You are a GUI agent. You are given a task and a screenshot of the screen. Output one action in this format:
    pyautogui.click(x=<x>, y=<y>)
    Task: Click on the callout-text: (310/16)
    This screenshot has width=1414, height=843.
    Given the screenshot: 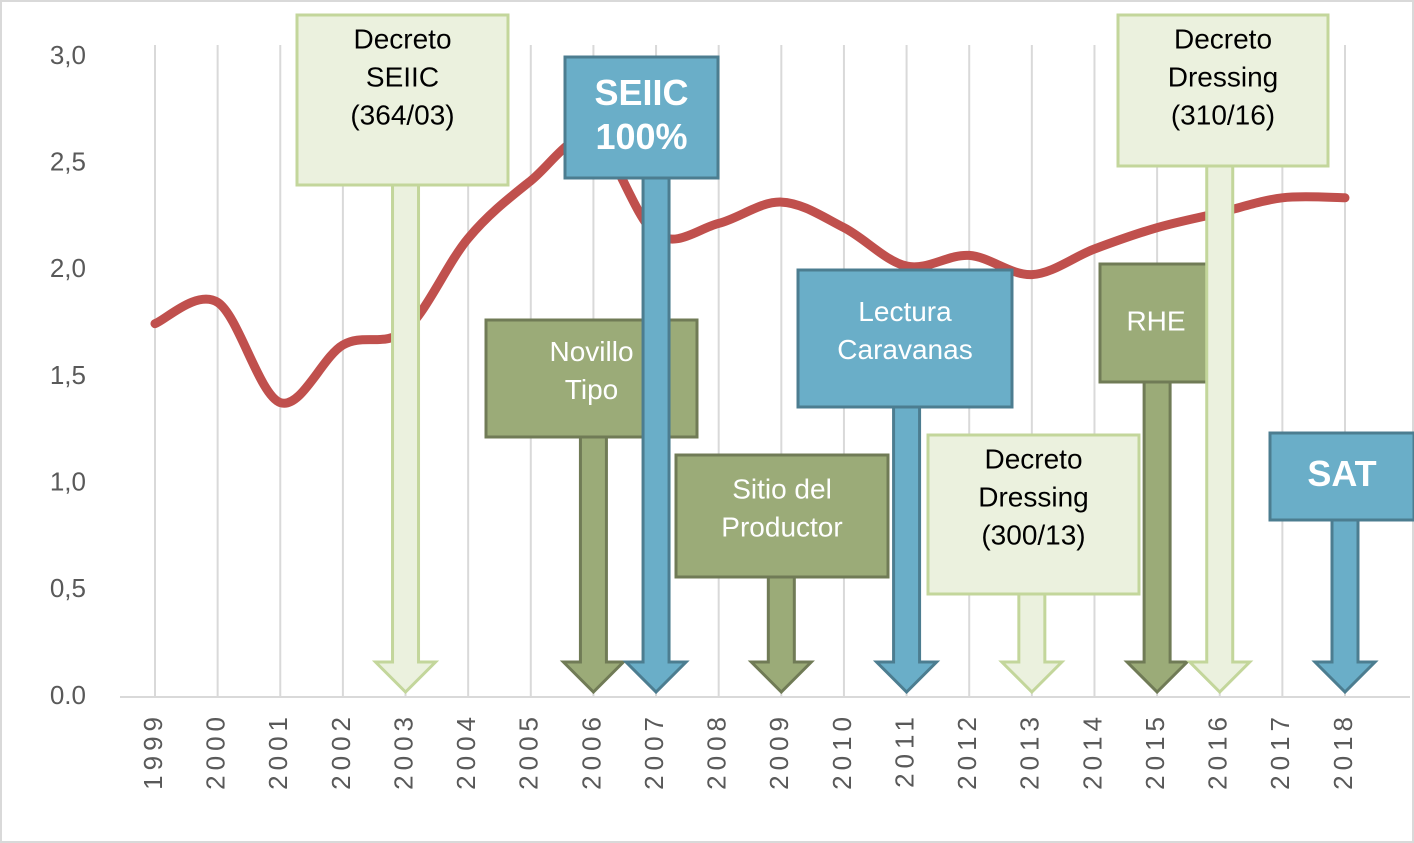 What is the action you would take?
    pyautogui.click(x=1223, y=114)
    